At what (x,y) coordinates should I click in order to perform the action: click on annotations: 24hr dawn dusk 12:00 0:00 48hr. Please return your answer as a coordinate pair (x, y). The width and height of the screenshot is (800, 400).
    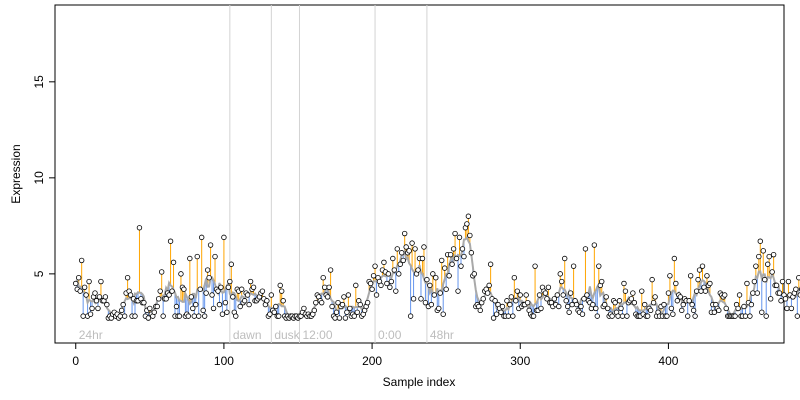
    Looking at the image, I should click on (266, 335).